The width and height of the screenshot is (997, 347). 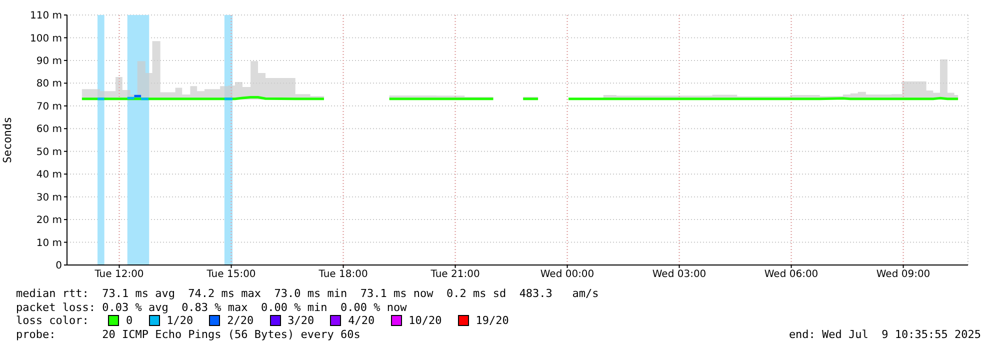 What do you see at coordinates (679, 274) in the screenshot?
I see `x-tick-label: Wed 03:00` at bounding box center [679, 274].